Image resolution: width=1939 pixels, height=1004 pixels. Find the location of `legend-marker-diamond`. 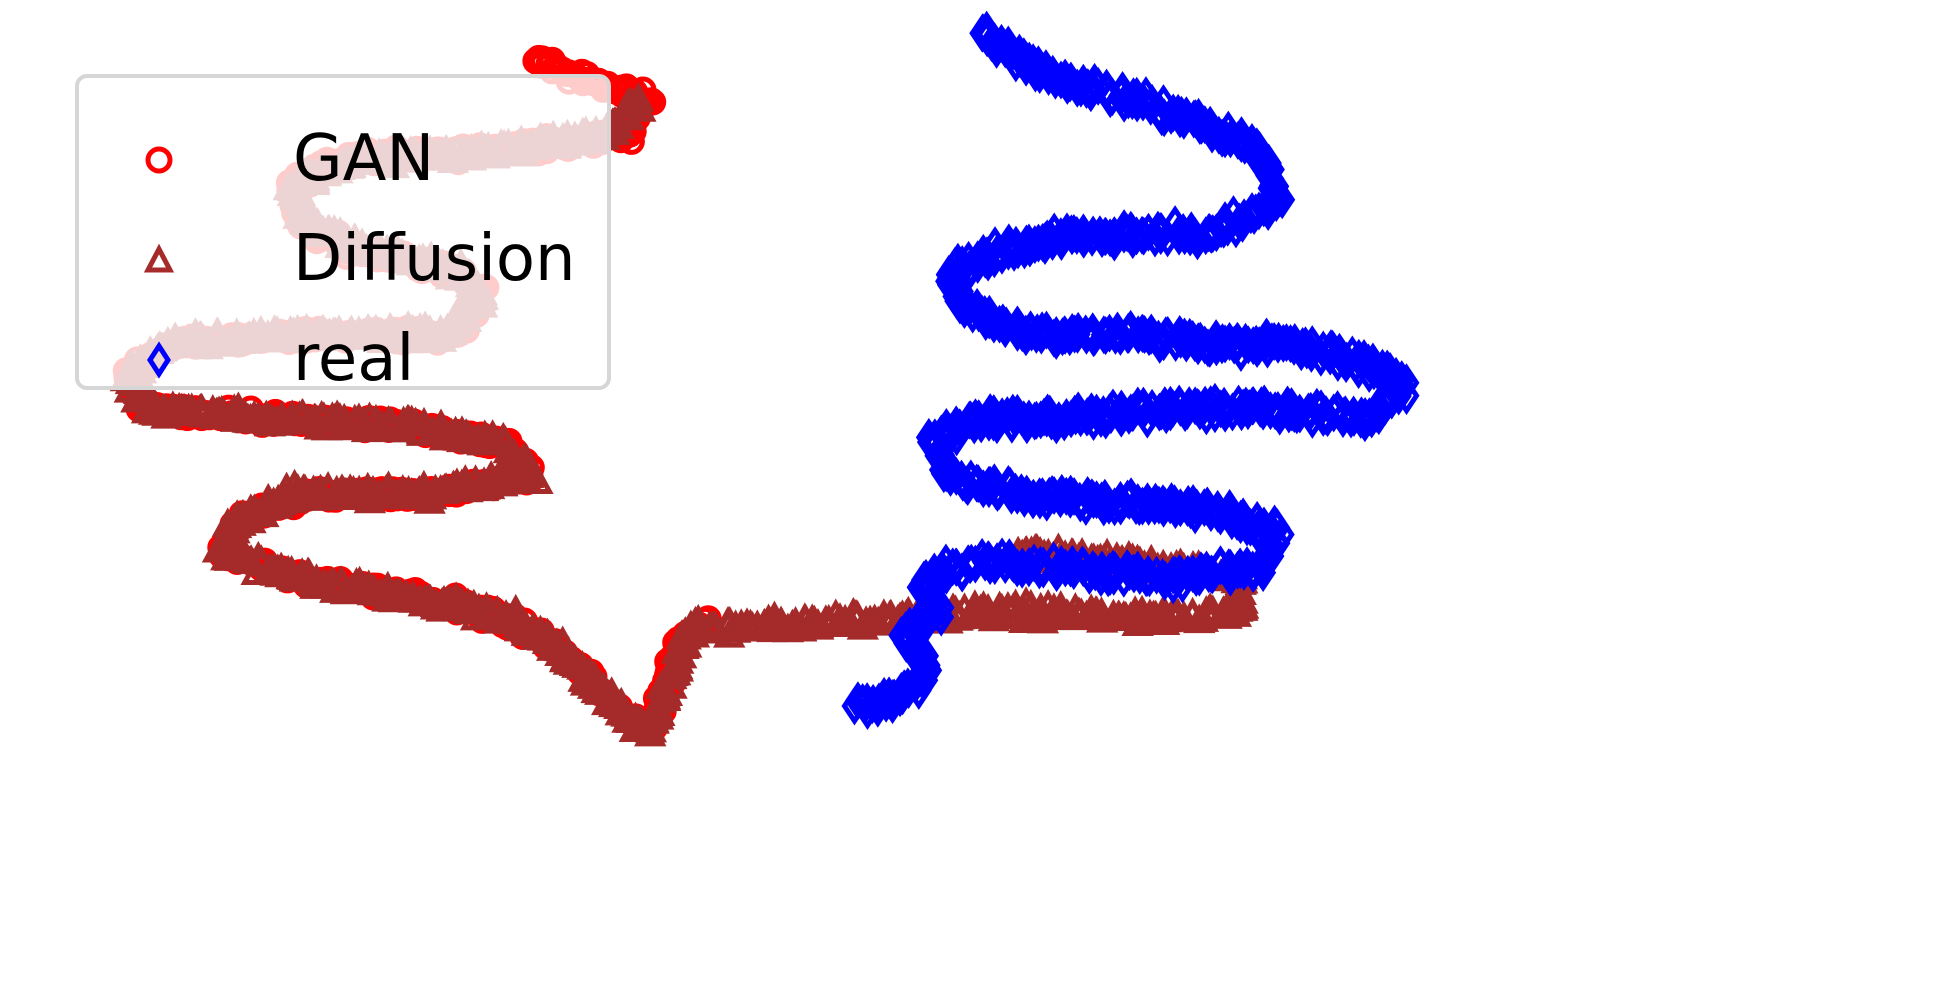

legend-marker-diamond is located at coordinates (159, 360).